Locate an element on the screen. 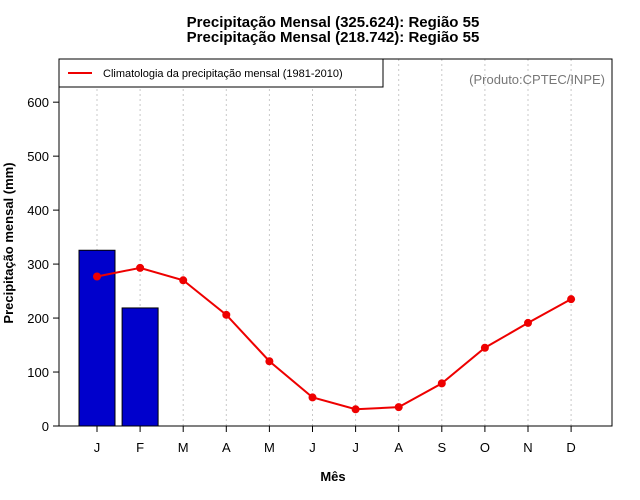 The height and width of the screenshot is (500, 640). x-axis-label: Mês is located at coordinates (332, 476).